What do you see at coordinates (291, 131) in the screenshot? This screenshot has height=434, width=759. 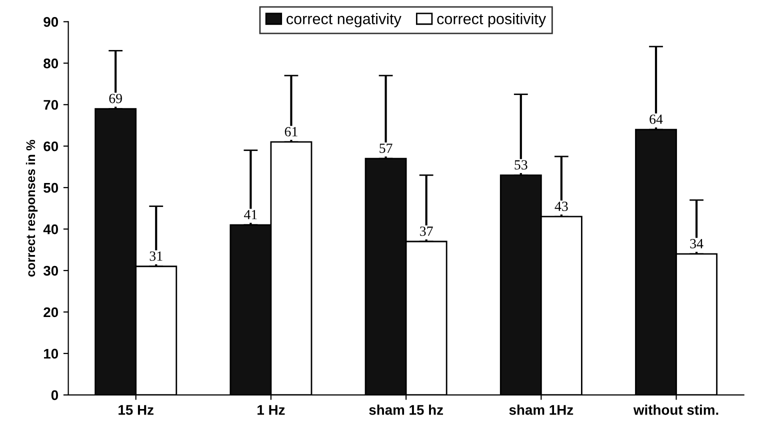 I see `data-label: 61` at bounding box center [291, 131].